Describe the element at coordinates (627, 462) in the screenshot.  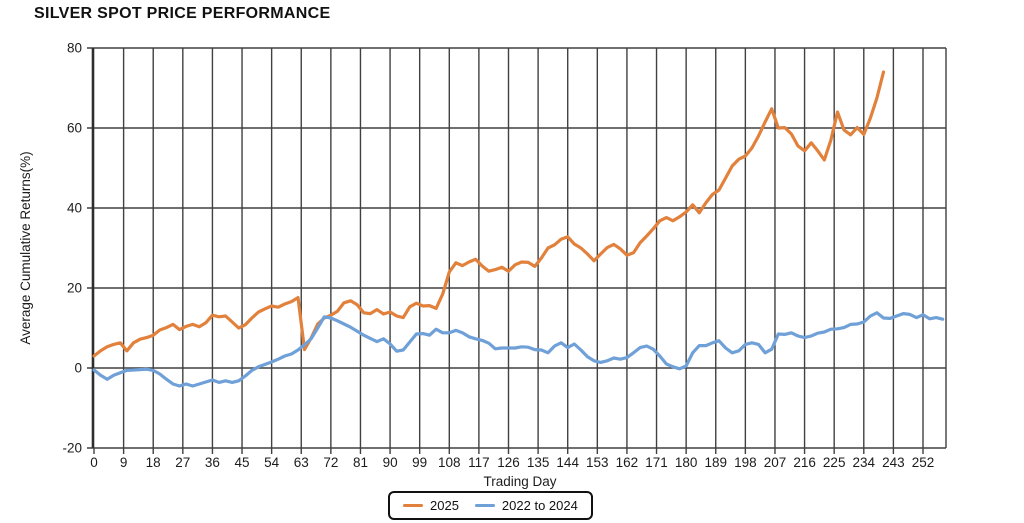
I see `x-tick-label: 162` at that location.